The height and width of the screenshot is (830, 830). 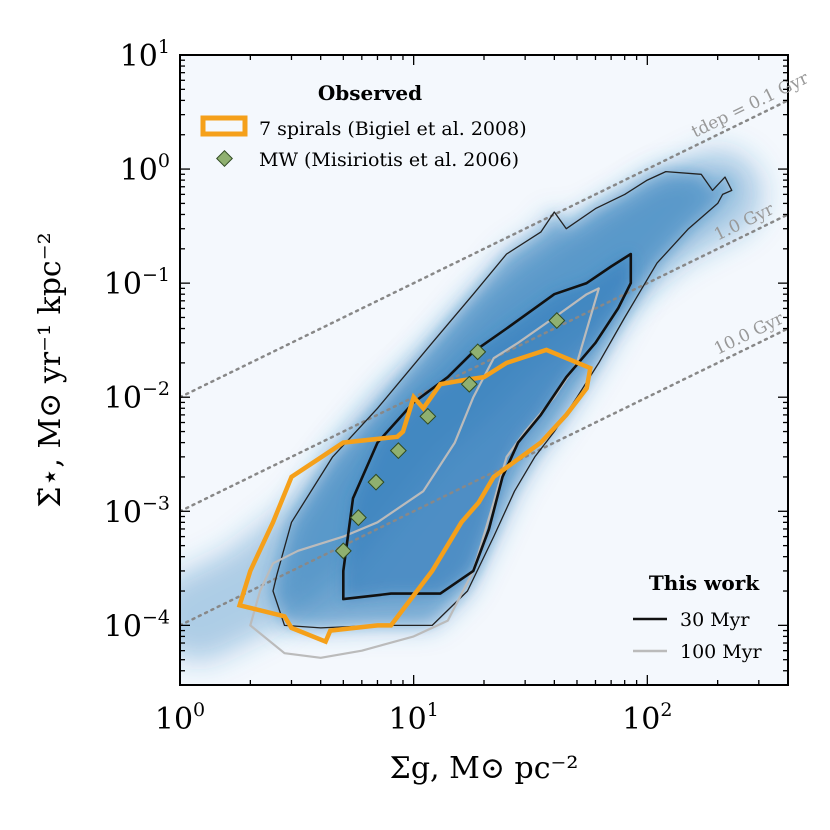 What do you see at coordinates (393, 129) in the screenshot?
I see `legend-bigiel-label: 7 spirals (Bigiel et al. 2008)` at bounding box center [393, 129].